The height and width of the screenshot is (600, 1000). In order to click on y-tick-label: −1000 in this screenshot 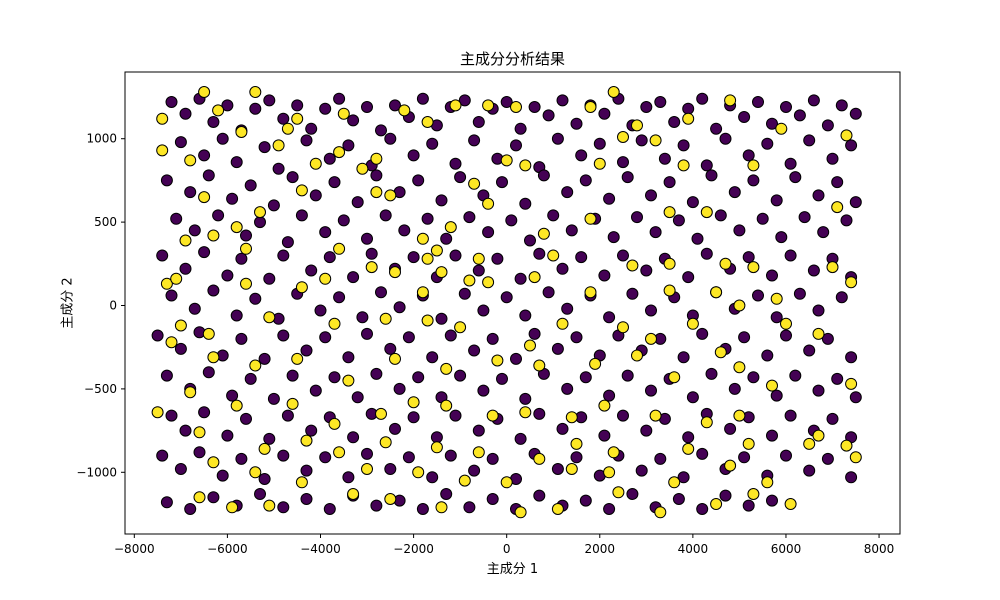, I will do `click(96, 472)`.